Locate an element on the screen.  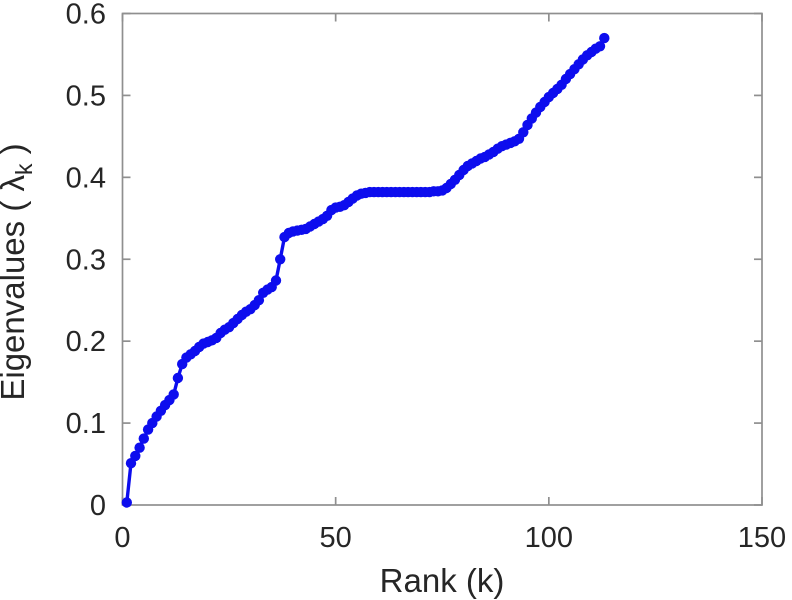
x-tick-labels: 0 50 100 150 is located at coordinates (450, 538).